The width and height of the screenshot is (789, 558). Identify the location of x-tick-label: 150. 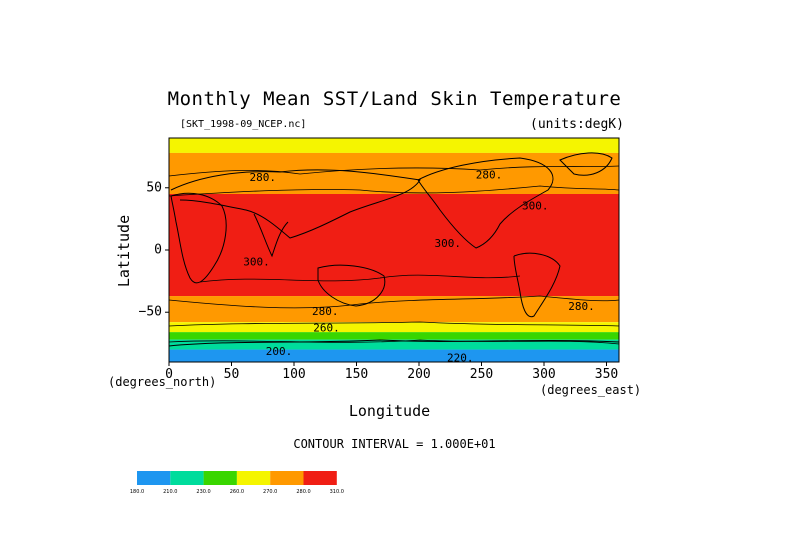
(356, 374).